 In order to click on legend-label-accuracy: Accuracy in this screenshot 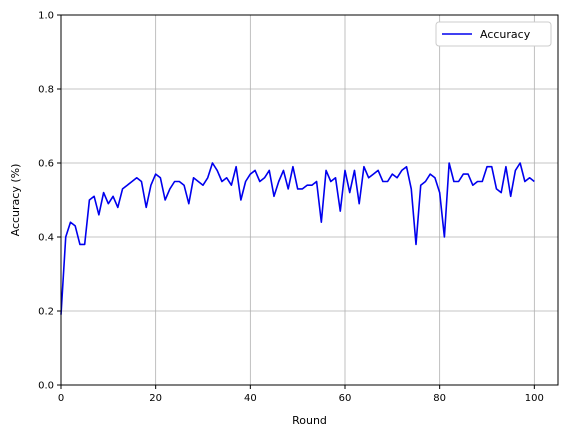, I will do `click(505, 34)`.